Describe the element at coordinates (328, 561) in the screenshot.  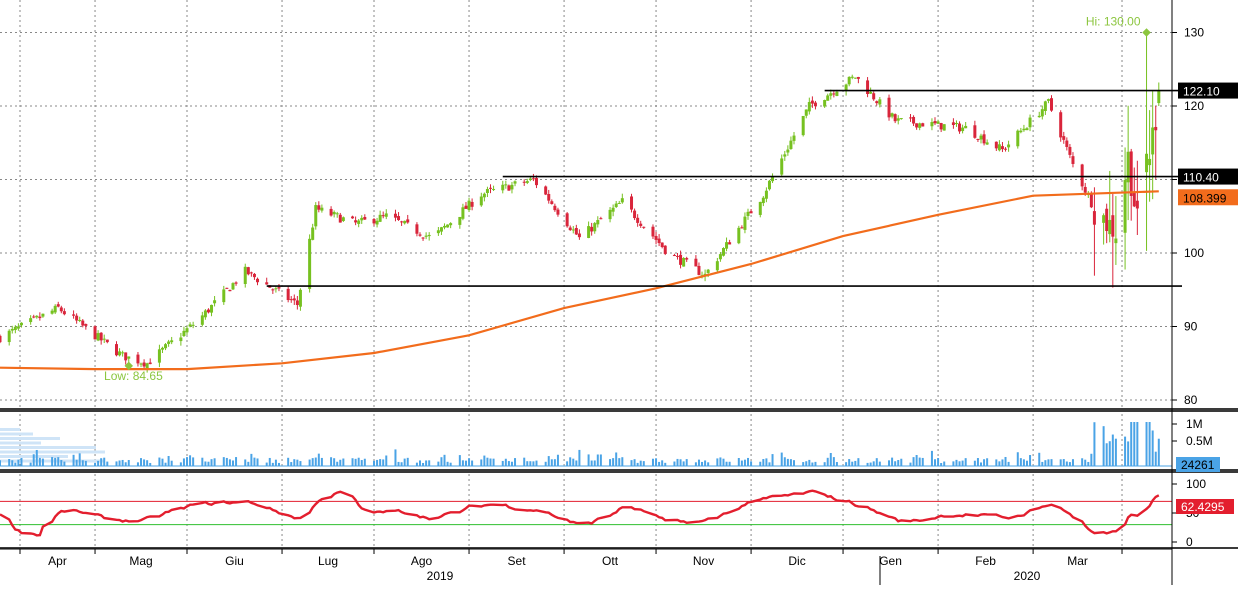
I see `x-month-label: Lug` at that location.